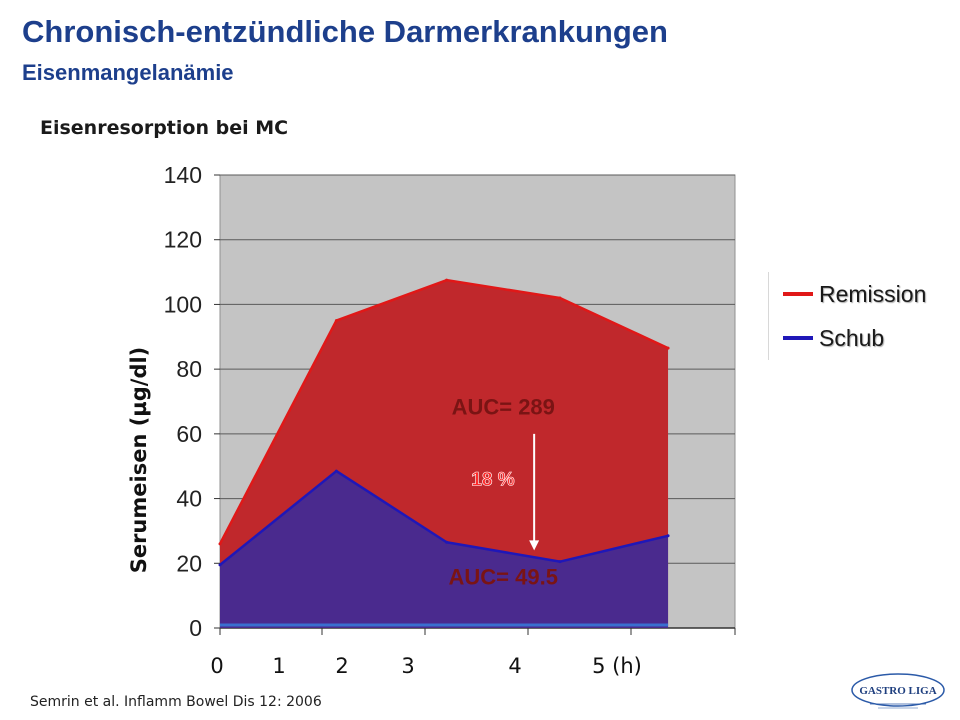 This screenshot has height=720, width=960. What do you see at coordinates (407, 666) in the screenshot?
I see `x-tick-label: 3` at bounding box center [407, 666].